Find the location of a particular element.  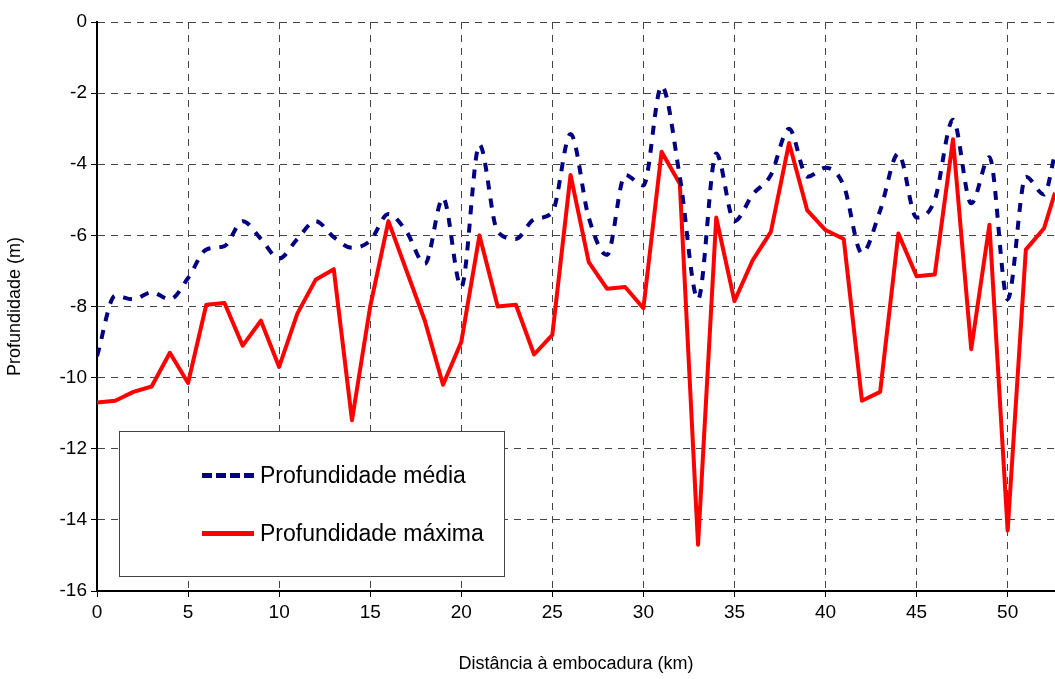

legend-label: Profundidade máxima is located at coordinates (372, 533).